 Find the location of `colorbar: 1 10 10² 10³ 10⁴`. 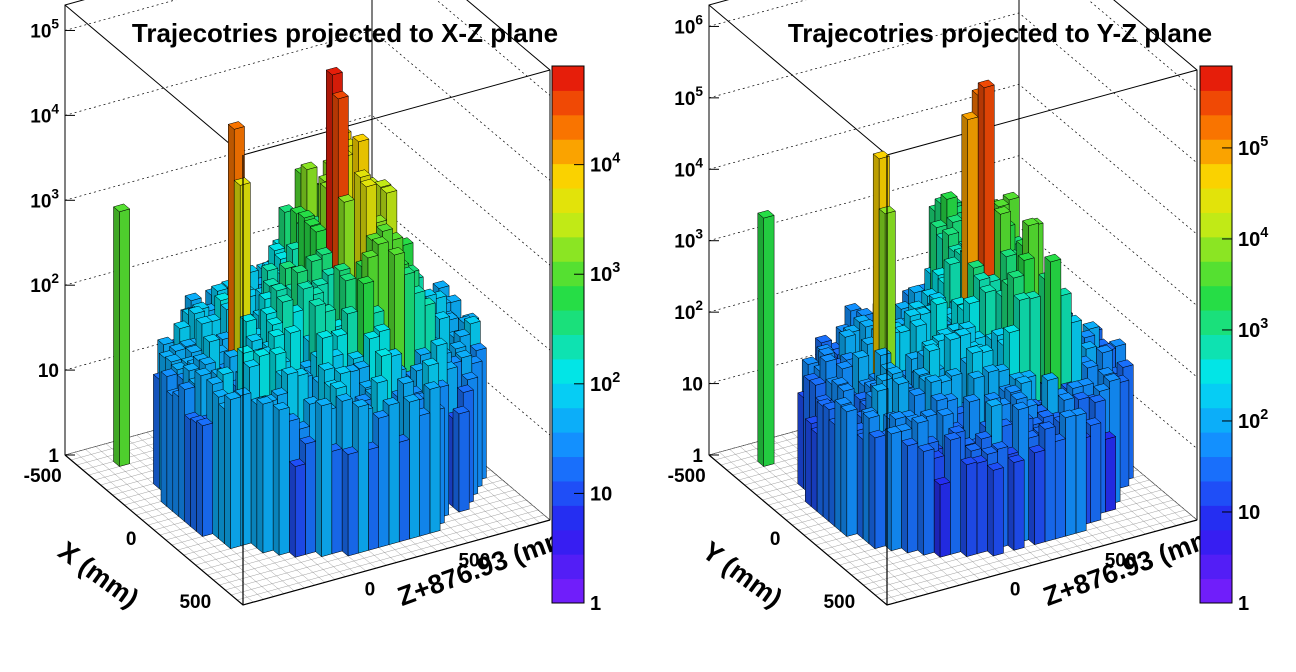

colorbar: 1 10 10² 10³ 10⁴ is located at coordinates (585, 340).